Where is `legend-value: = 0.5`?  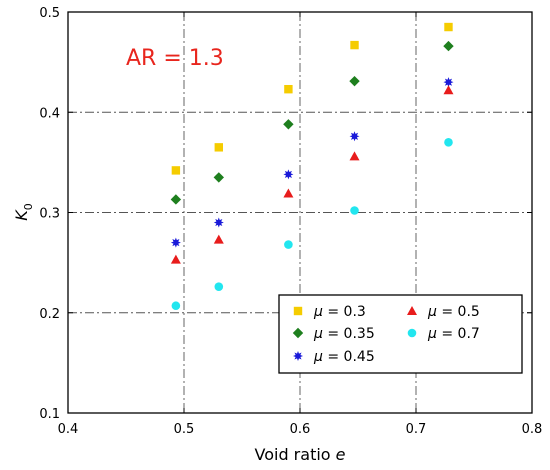 legend-value: = 0.5 is located at coordinates (458, 312).